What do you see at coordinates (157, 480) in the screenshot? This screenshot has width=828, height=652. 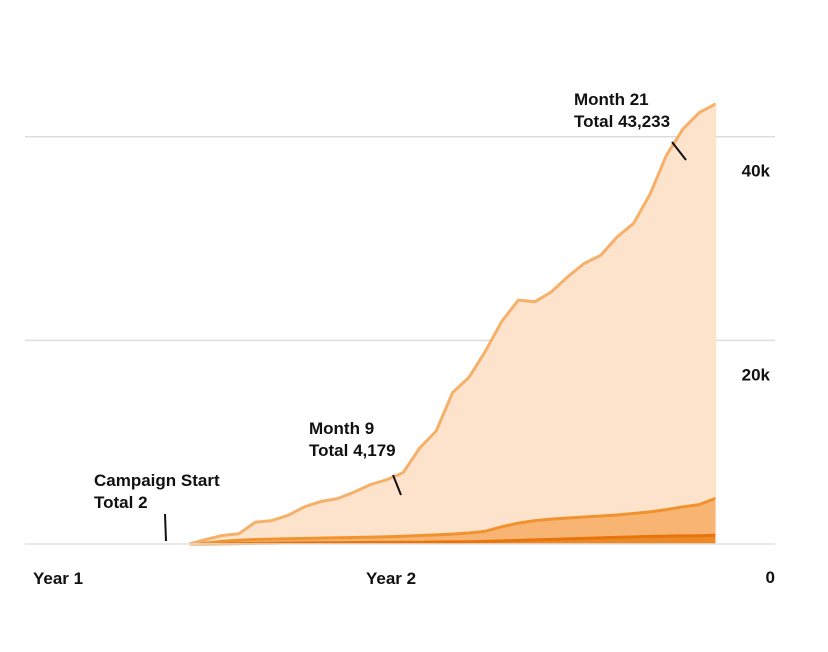 I see `annotation-text: Campaign Start` at bounding box center [157, 480].